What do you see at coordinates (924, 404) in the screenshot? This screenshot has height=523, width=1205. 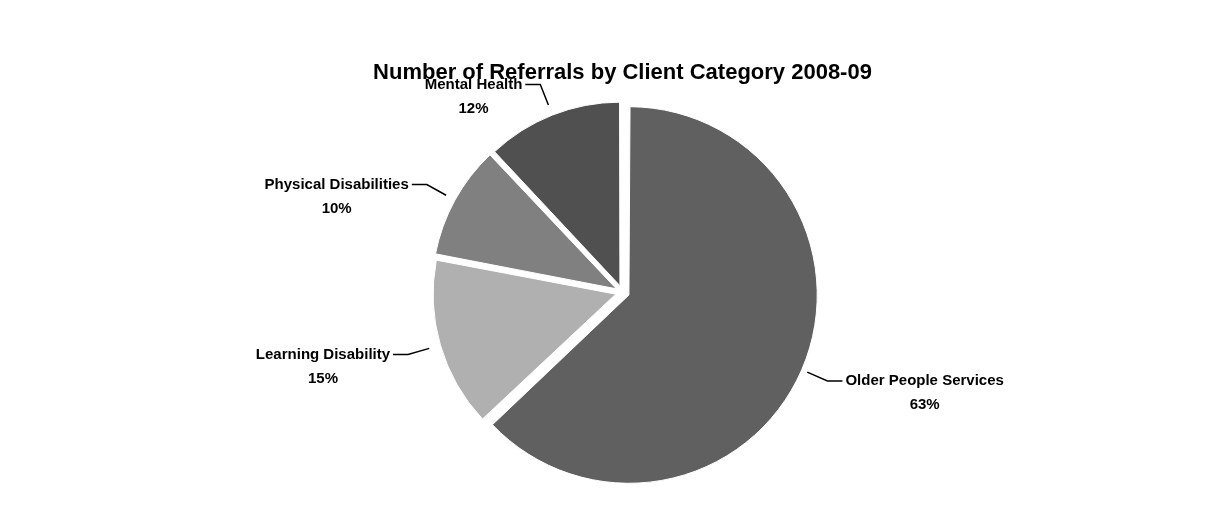 I see `data-label: 63%` at bounding box center [924, 404].